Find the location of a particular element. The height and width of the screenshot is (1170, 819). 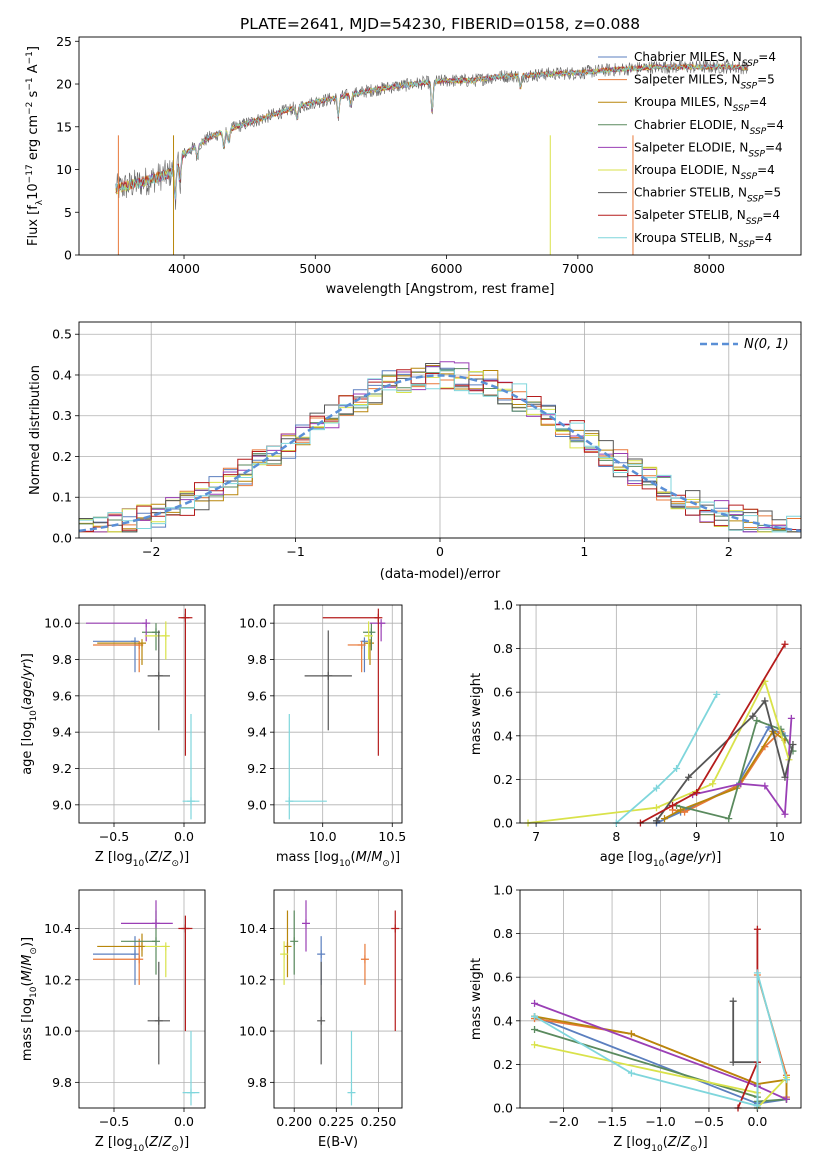

x-tick-label: −2.0 is located at coordinates (563, 1121).